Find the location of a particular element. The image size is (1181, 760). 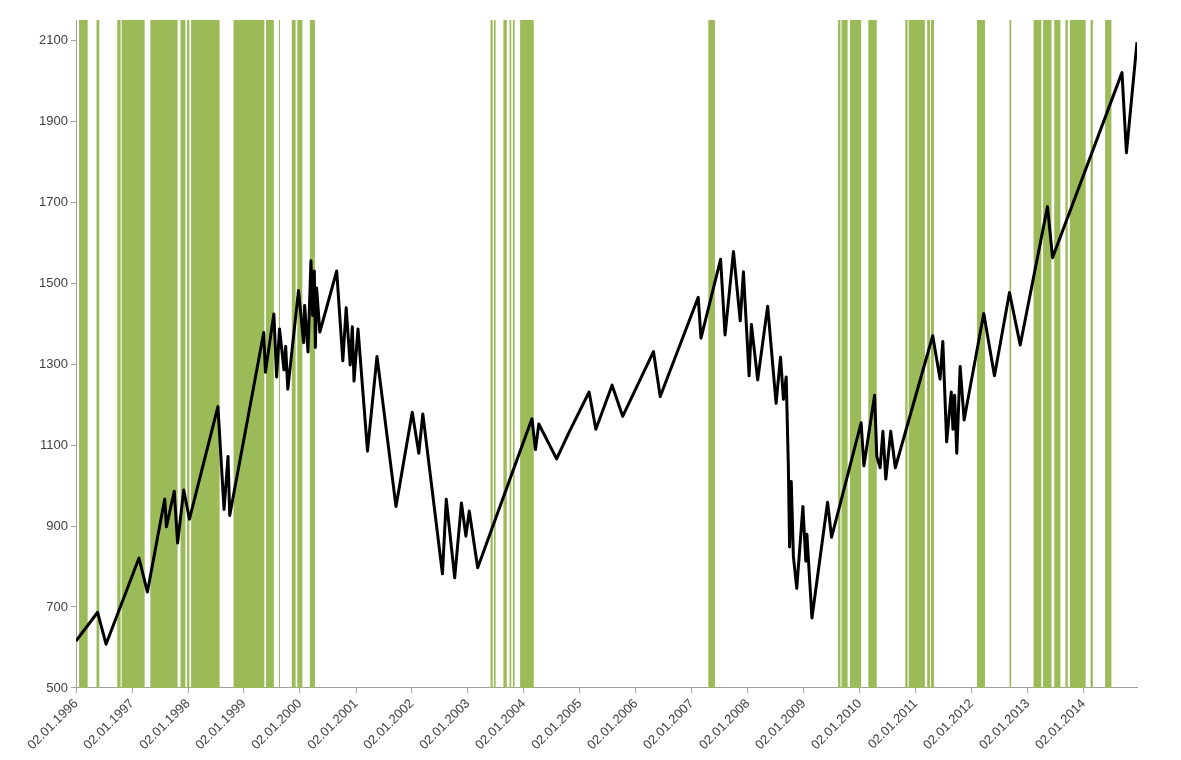

y-tick-label: 2100 is located at coordinates (53, 39).